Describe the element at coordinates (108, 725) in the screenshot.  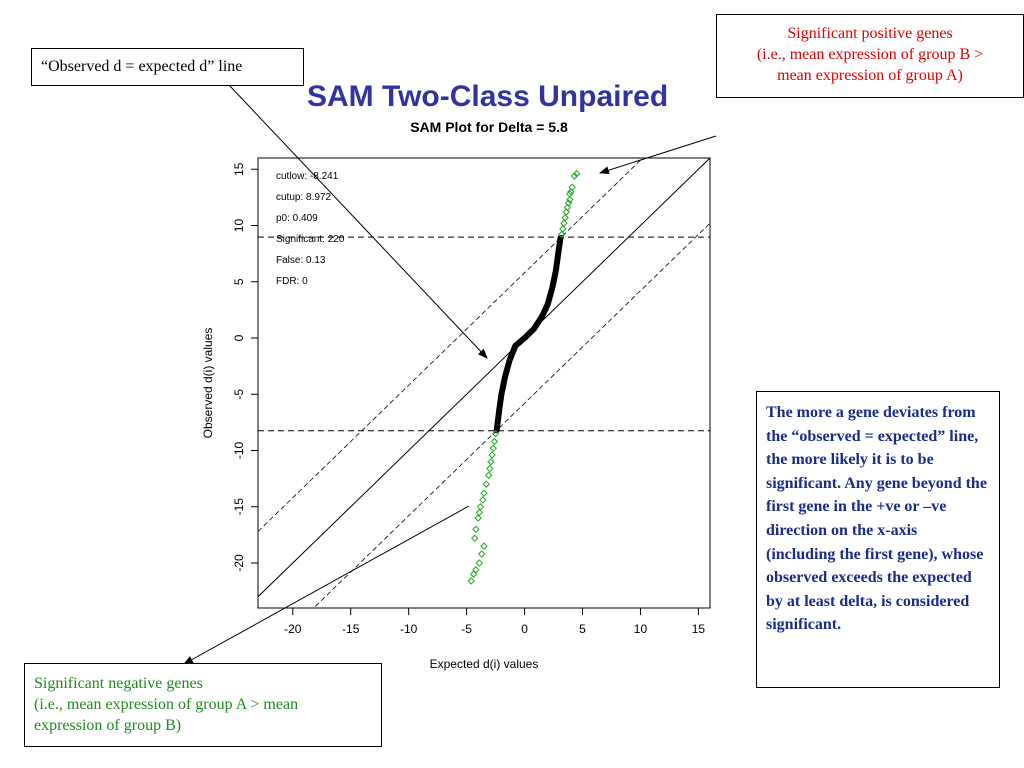
I see `negative-callout-line-3: expression of group B)` at that location.